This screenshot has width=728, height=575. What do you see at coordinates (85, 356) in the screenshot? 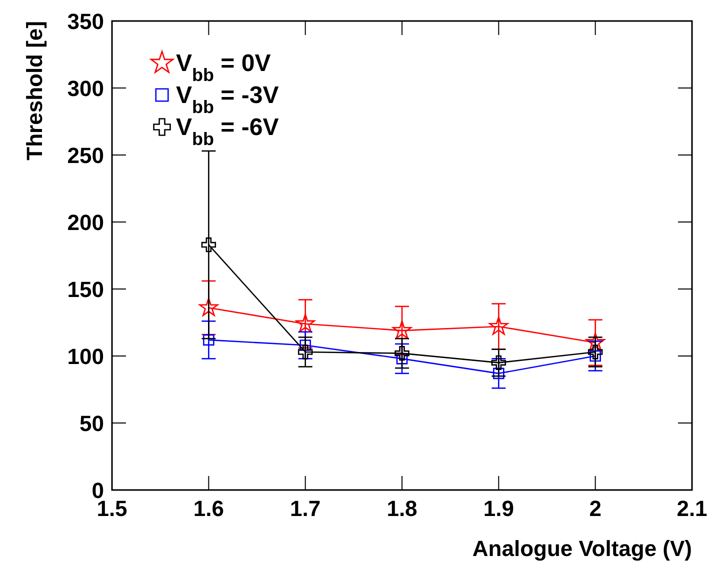
I see `y-tick-label: 100` at bounding box center [85, 356].